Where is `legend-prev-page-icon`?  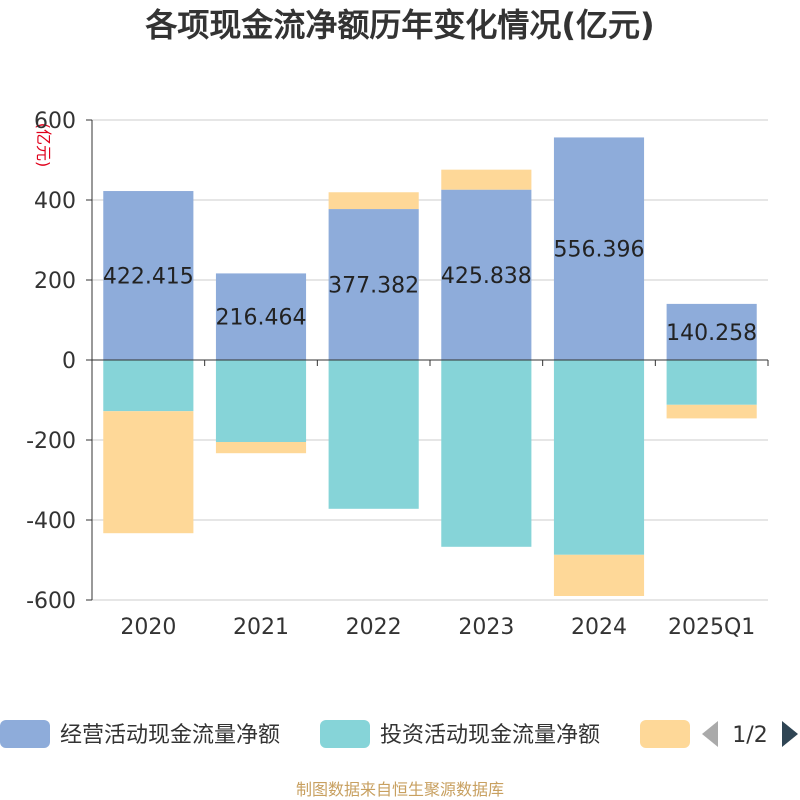
legend-prev-page-icon is located at coordinates (710, 734).